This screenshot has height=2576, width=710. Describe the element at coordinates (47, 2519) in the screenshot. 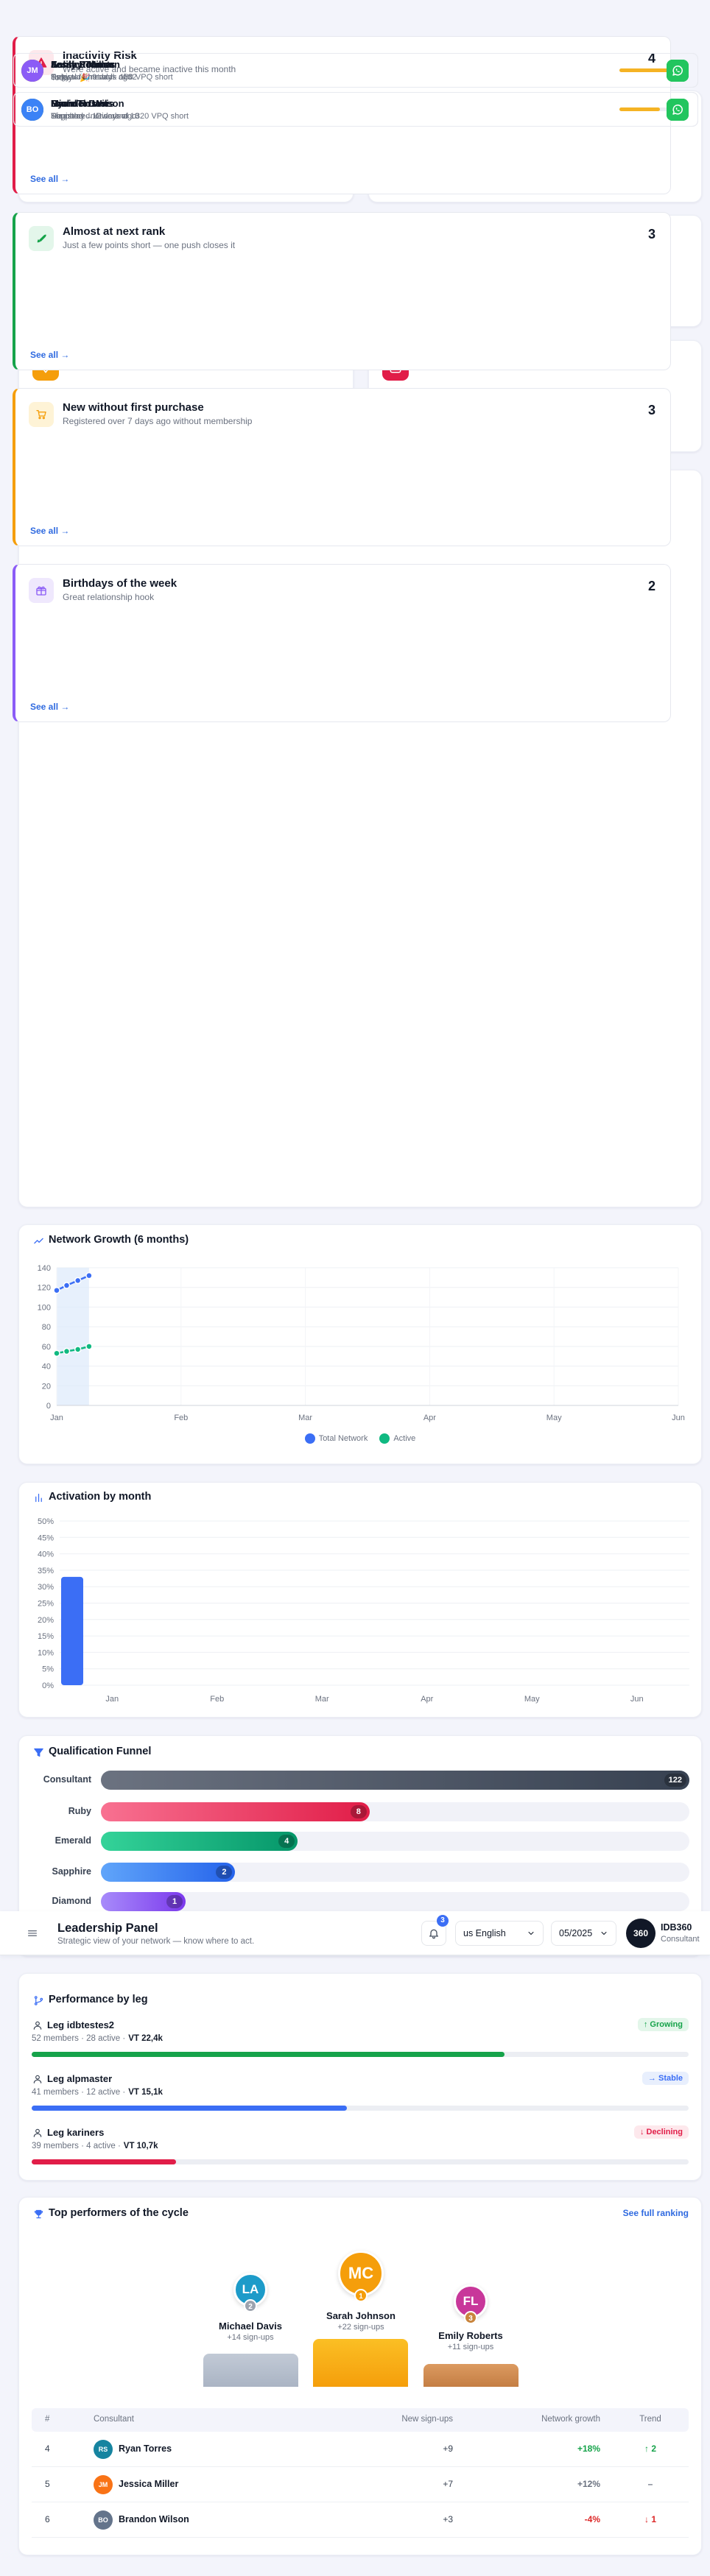

I see `rank-cell: 6` at that location.